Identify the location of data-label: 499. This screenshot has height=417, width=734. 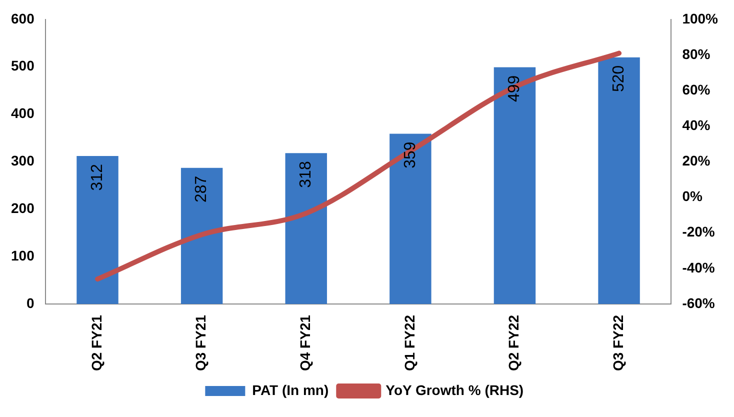
(515, 88).